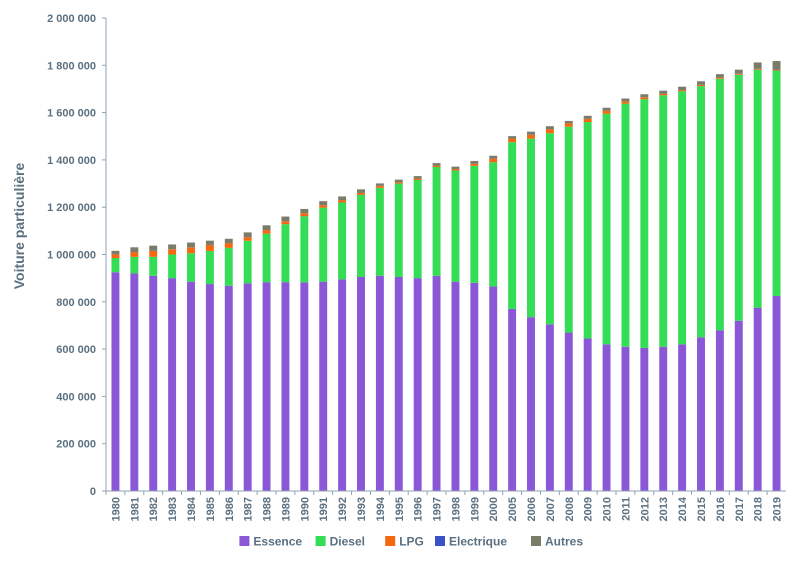 The image size is (800, 565). I want to click on bar-segment-essence-2019, so click(777, 393).